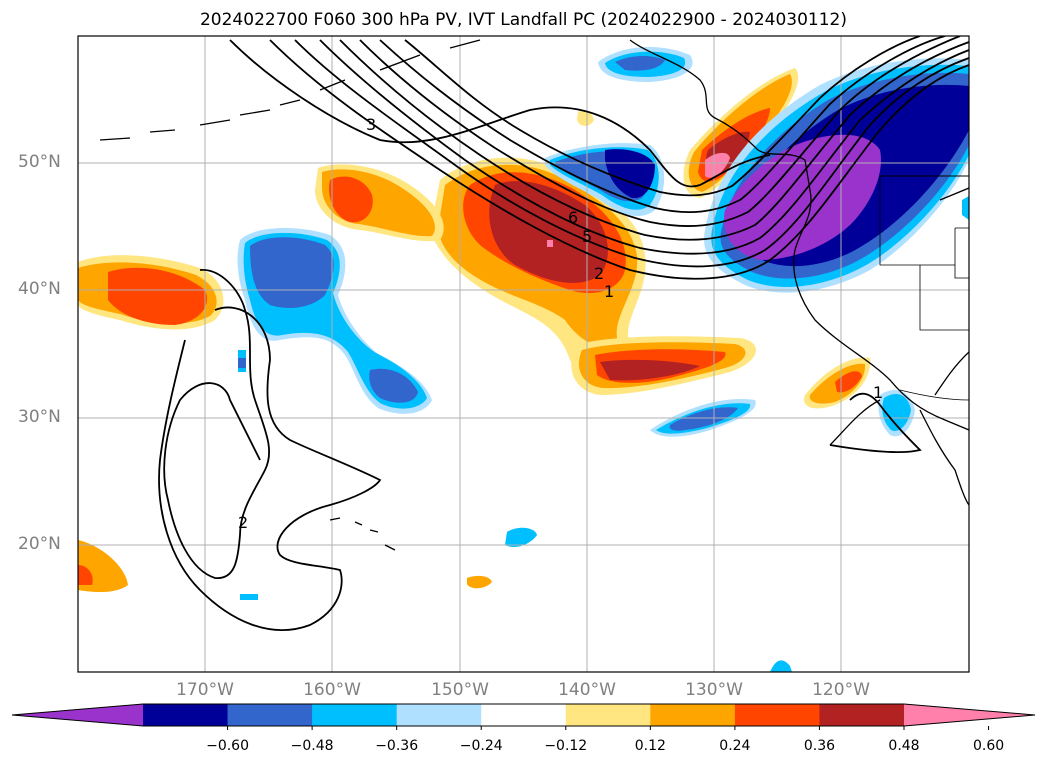 The width and height of the screenshot is (1047, 765). What do you see at coordinates (39, 417) in the screenshot?
I see `lat-label-30n: 30°N` at bounding box center [39, 417].